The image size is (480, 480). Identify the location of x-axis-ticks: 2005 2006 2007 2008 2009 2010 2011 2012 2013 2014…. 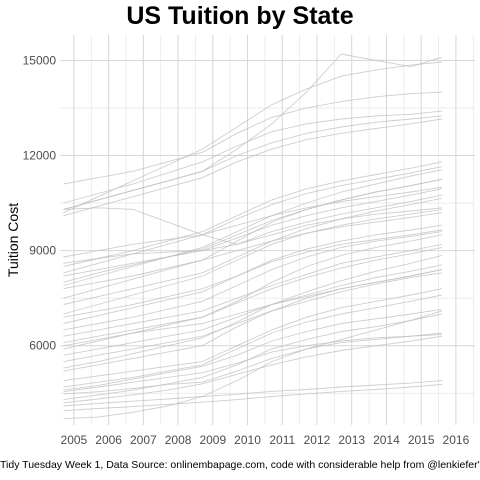
(265, 440).